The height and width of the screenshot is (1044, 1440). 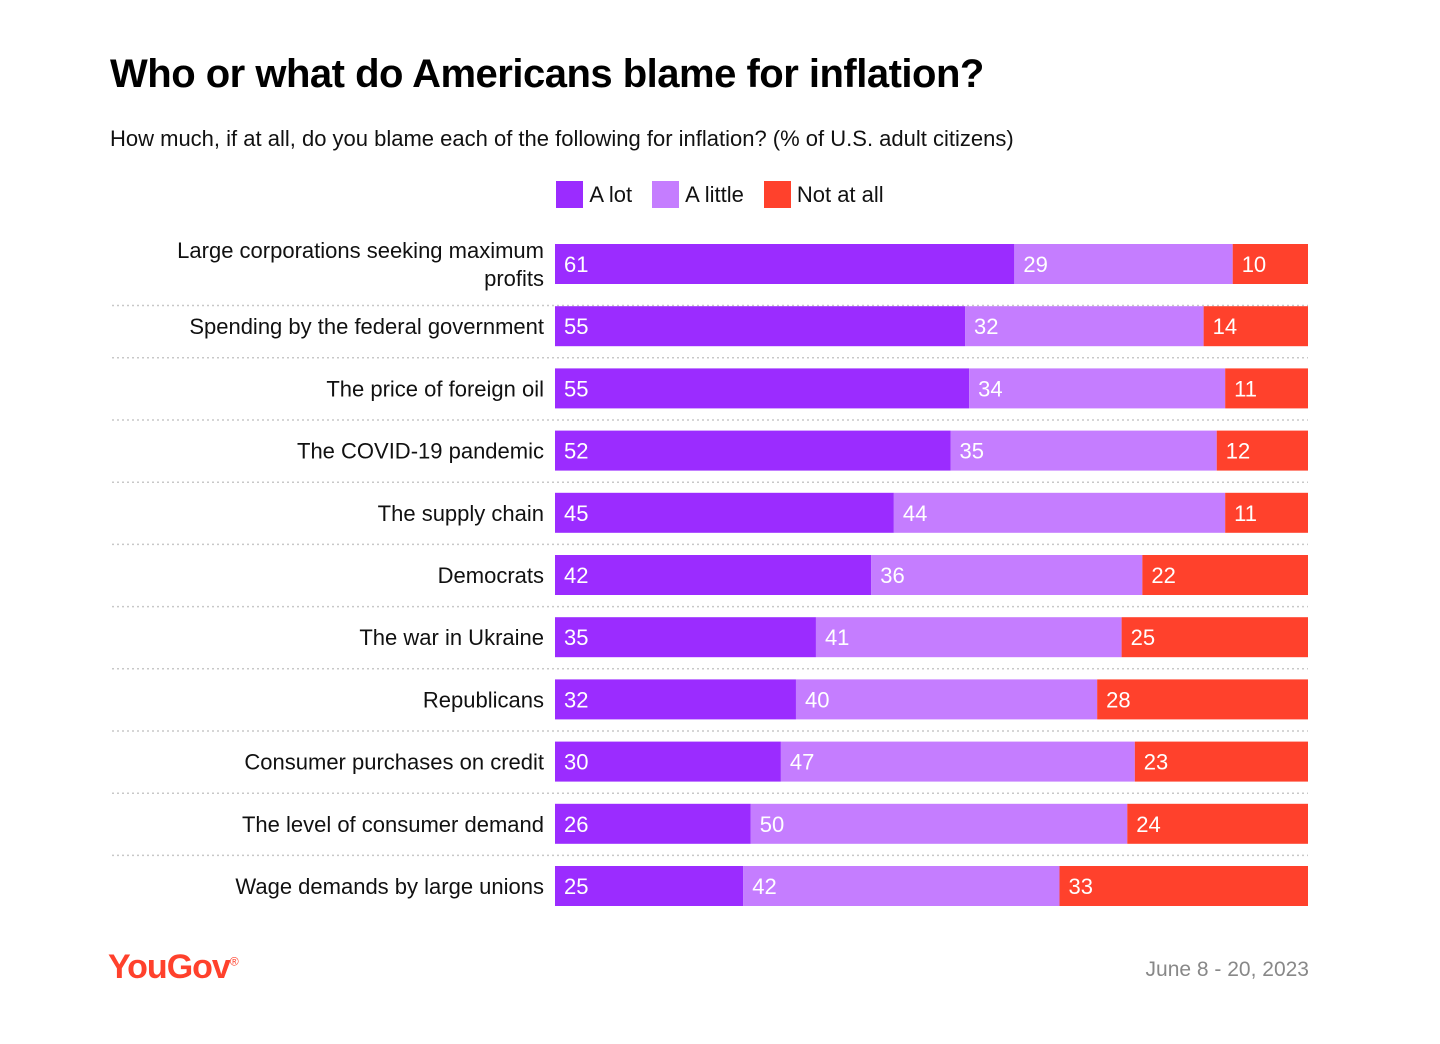 I want to click on value-label-a-little-8: 40, so click(x=817, y=699).